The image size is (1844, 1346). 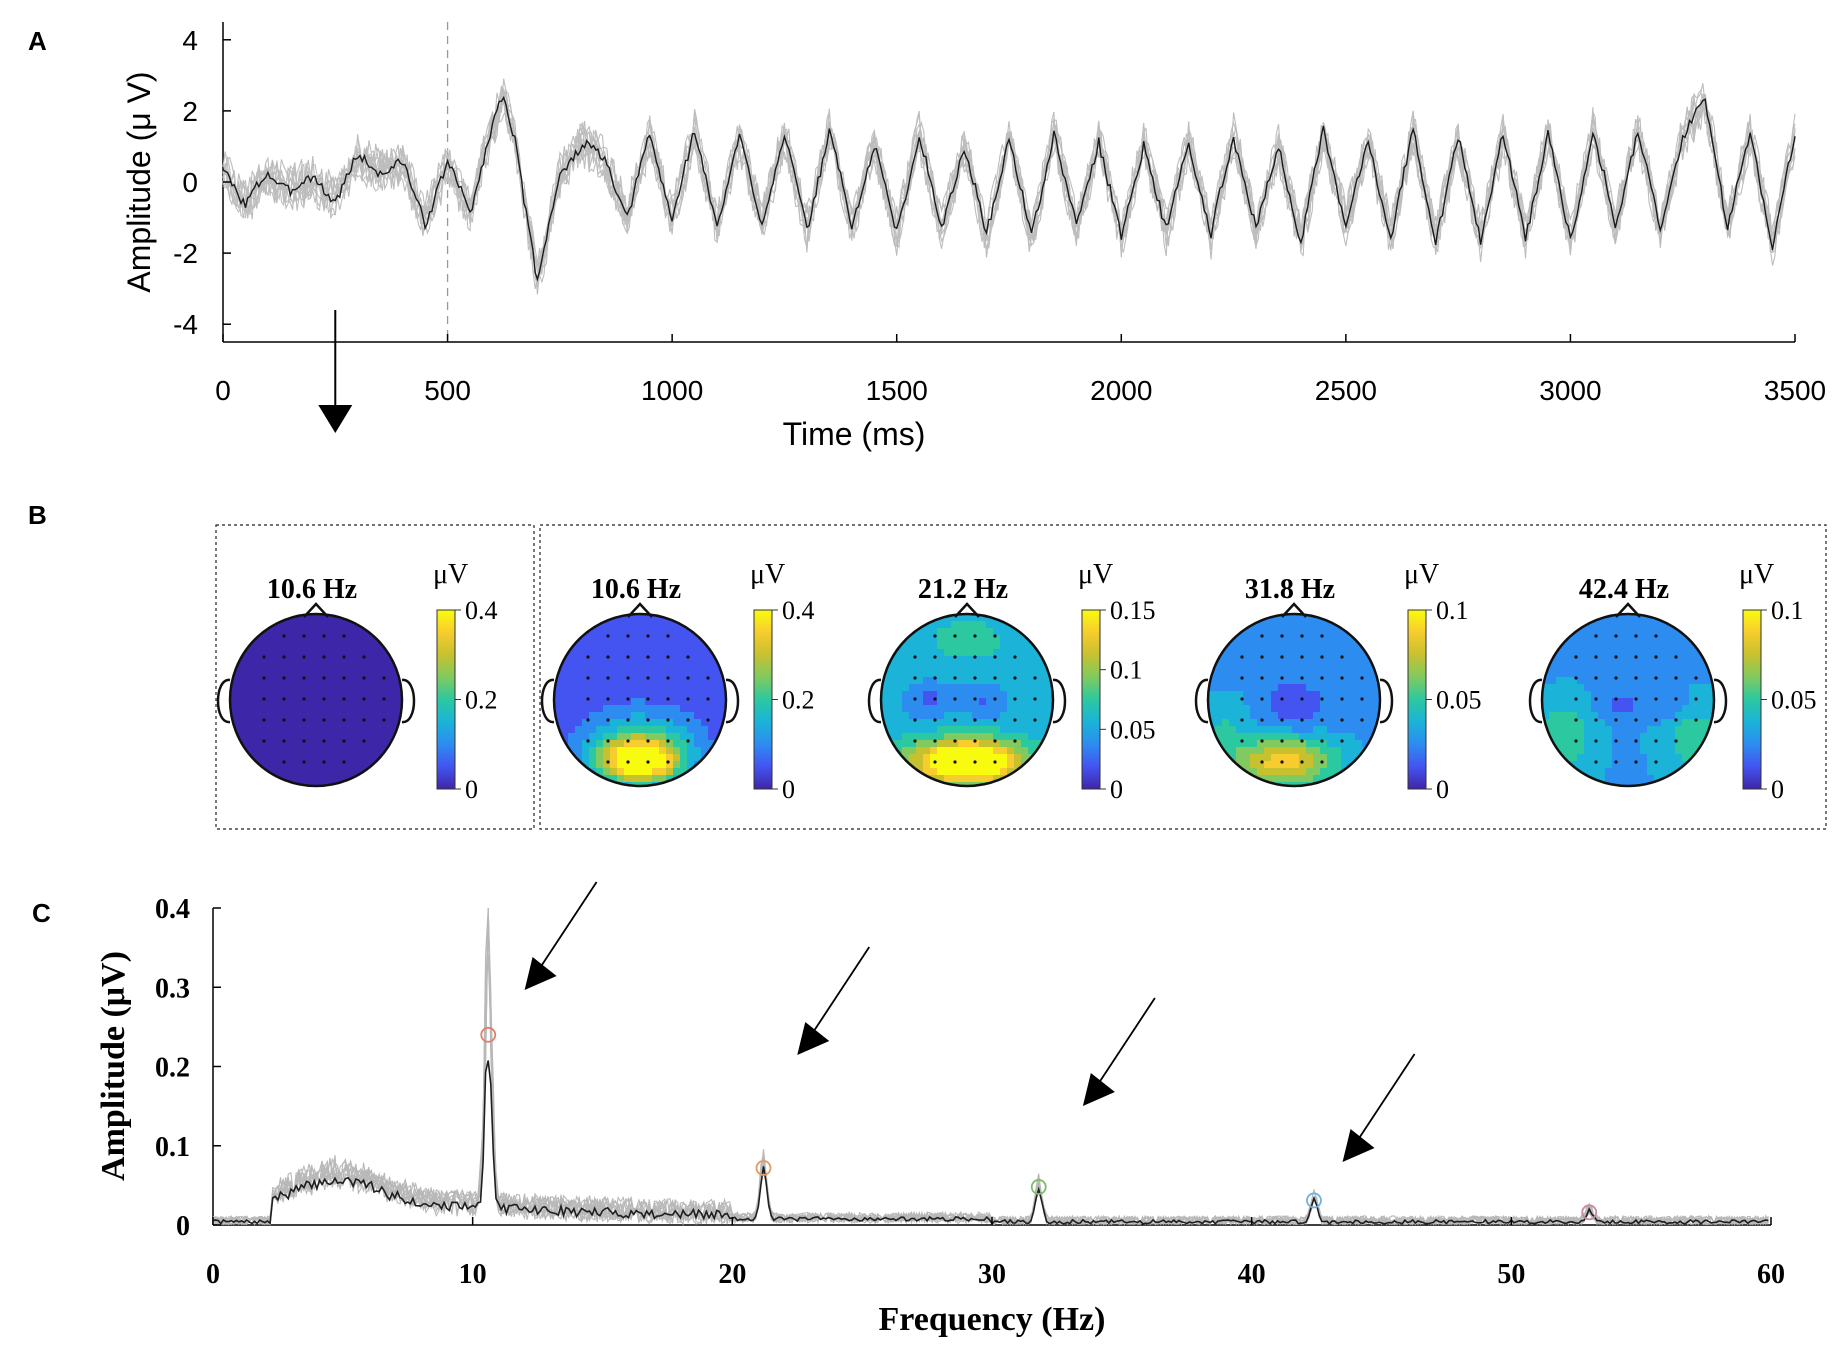 I want to click on panel-c-peak-markers, so click(x=1039, y=1123).